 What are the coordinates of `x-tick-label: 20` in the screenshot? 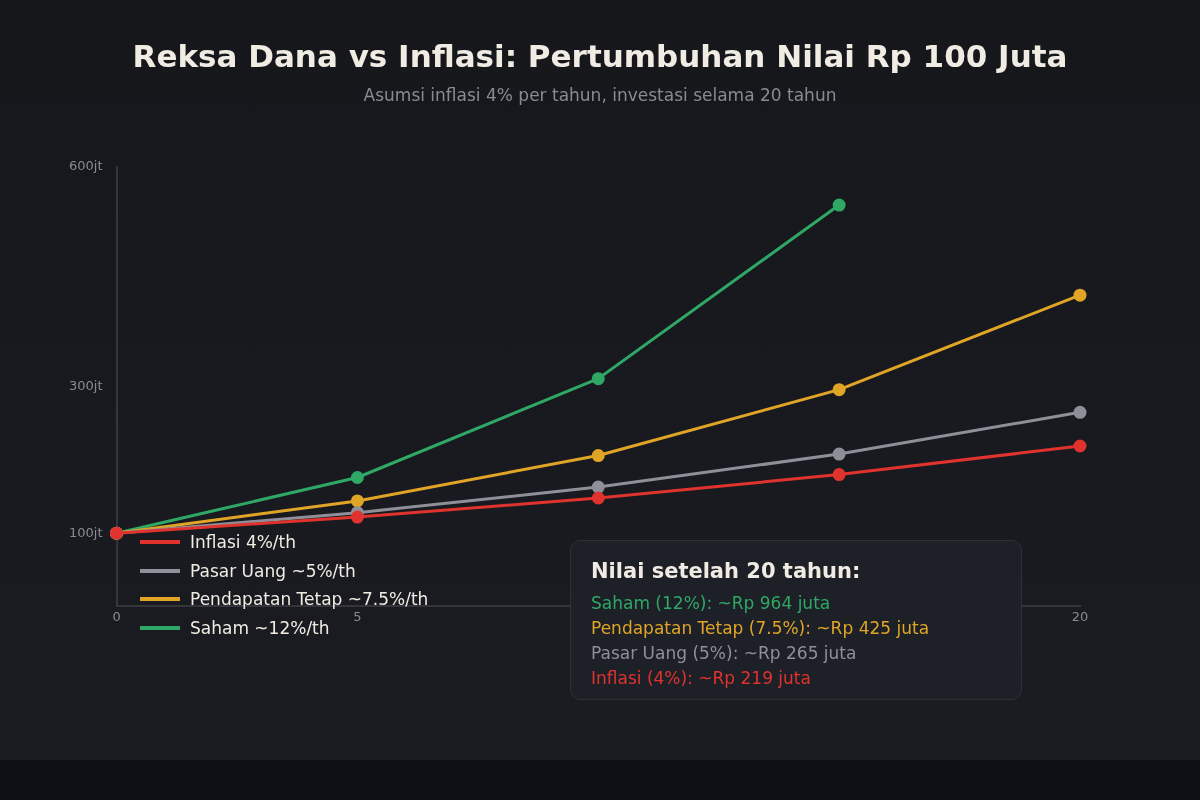 It's located at (1080, 616).